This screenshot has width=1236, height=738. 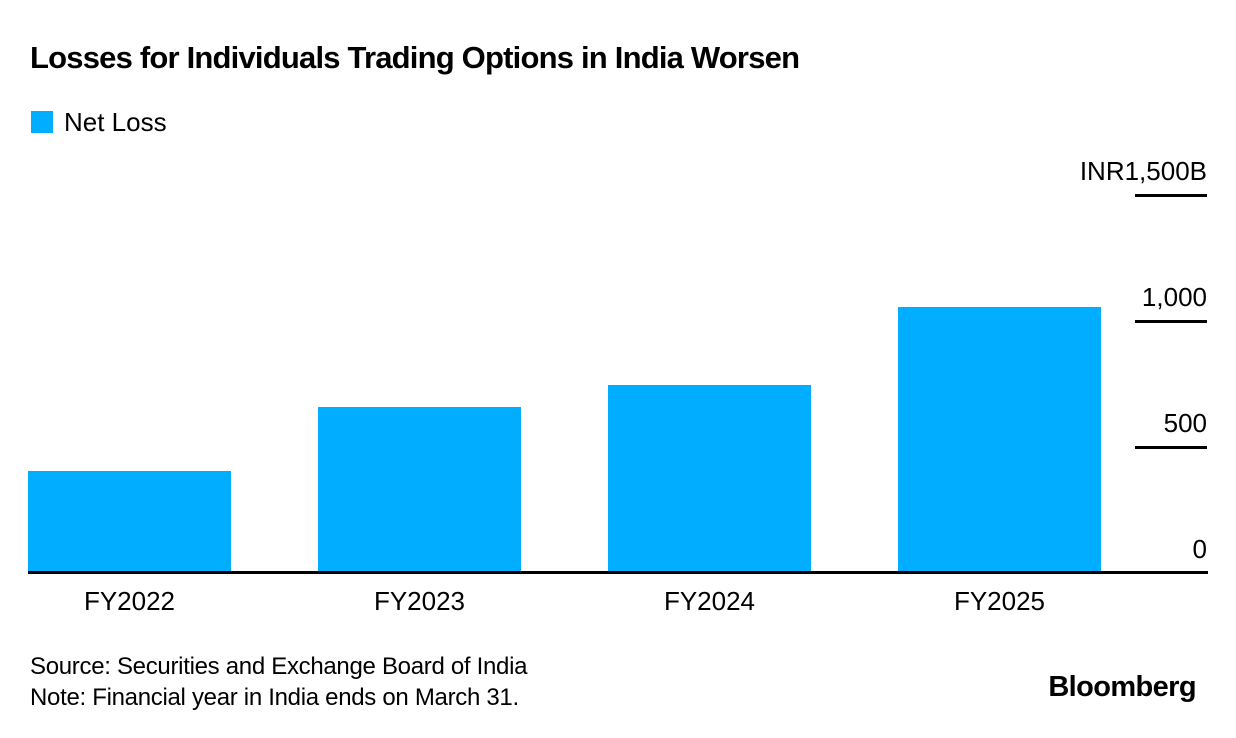 What do you see at coordinates (709, 479) in the screenshot?
I see `bar-fy2024` at bounding box center [709, 479].